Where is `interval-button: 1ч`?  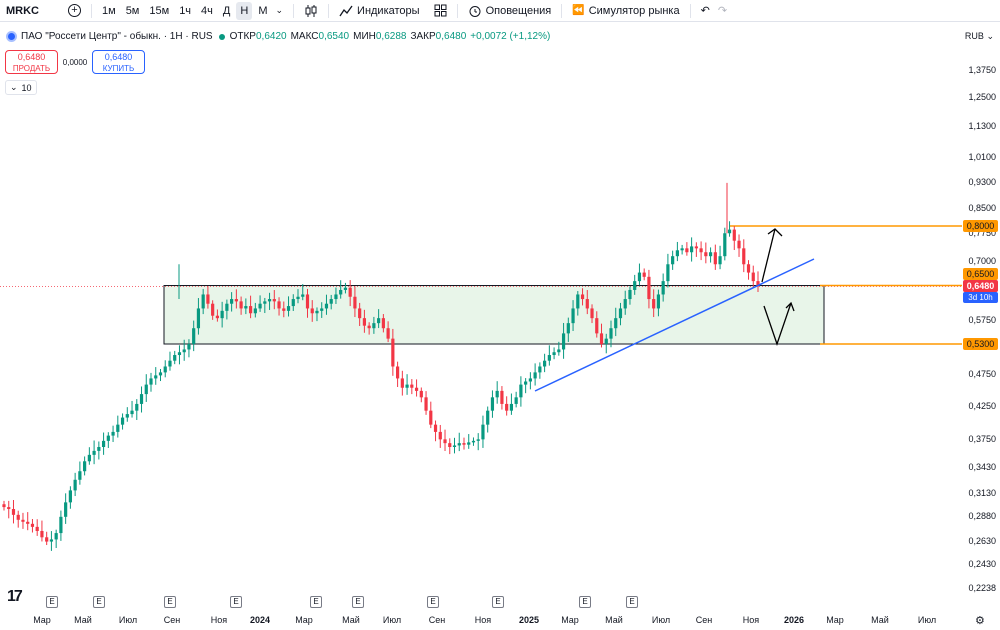 interval-button: 1ч is located at coordinates (185, 10).